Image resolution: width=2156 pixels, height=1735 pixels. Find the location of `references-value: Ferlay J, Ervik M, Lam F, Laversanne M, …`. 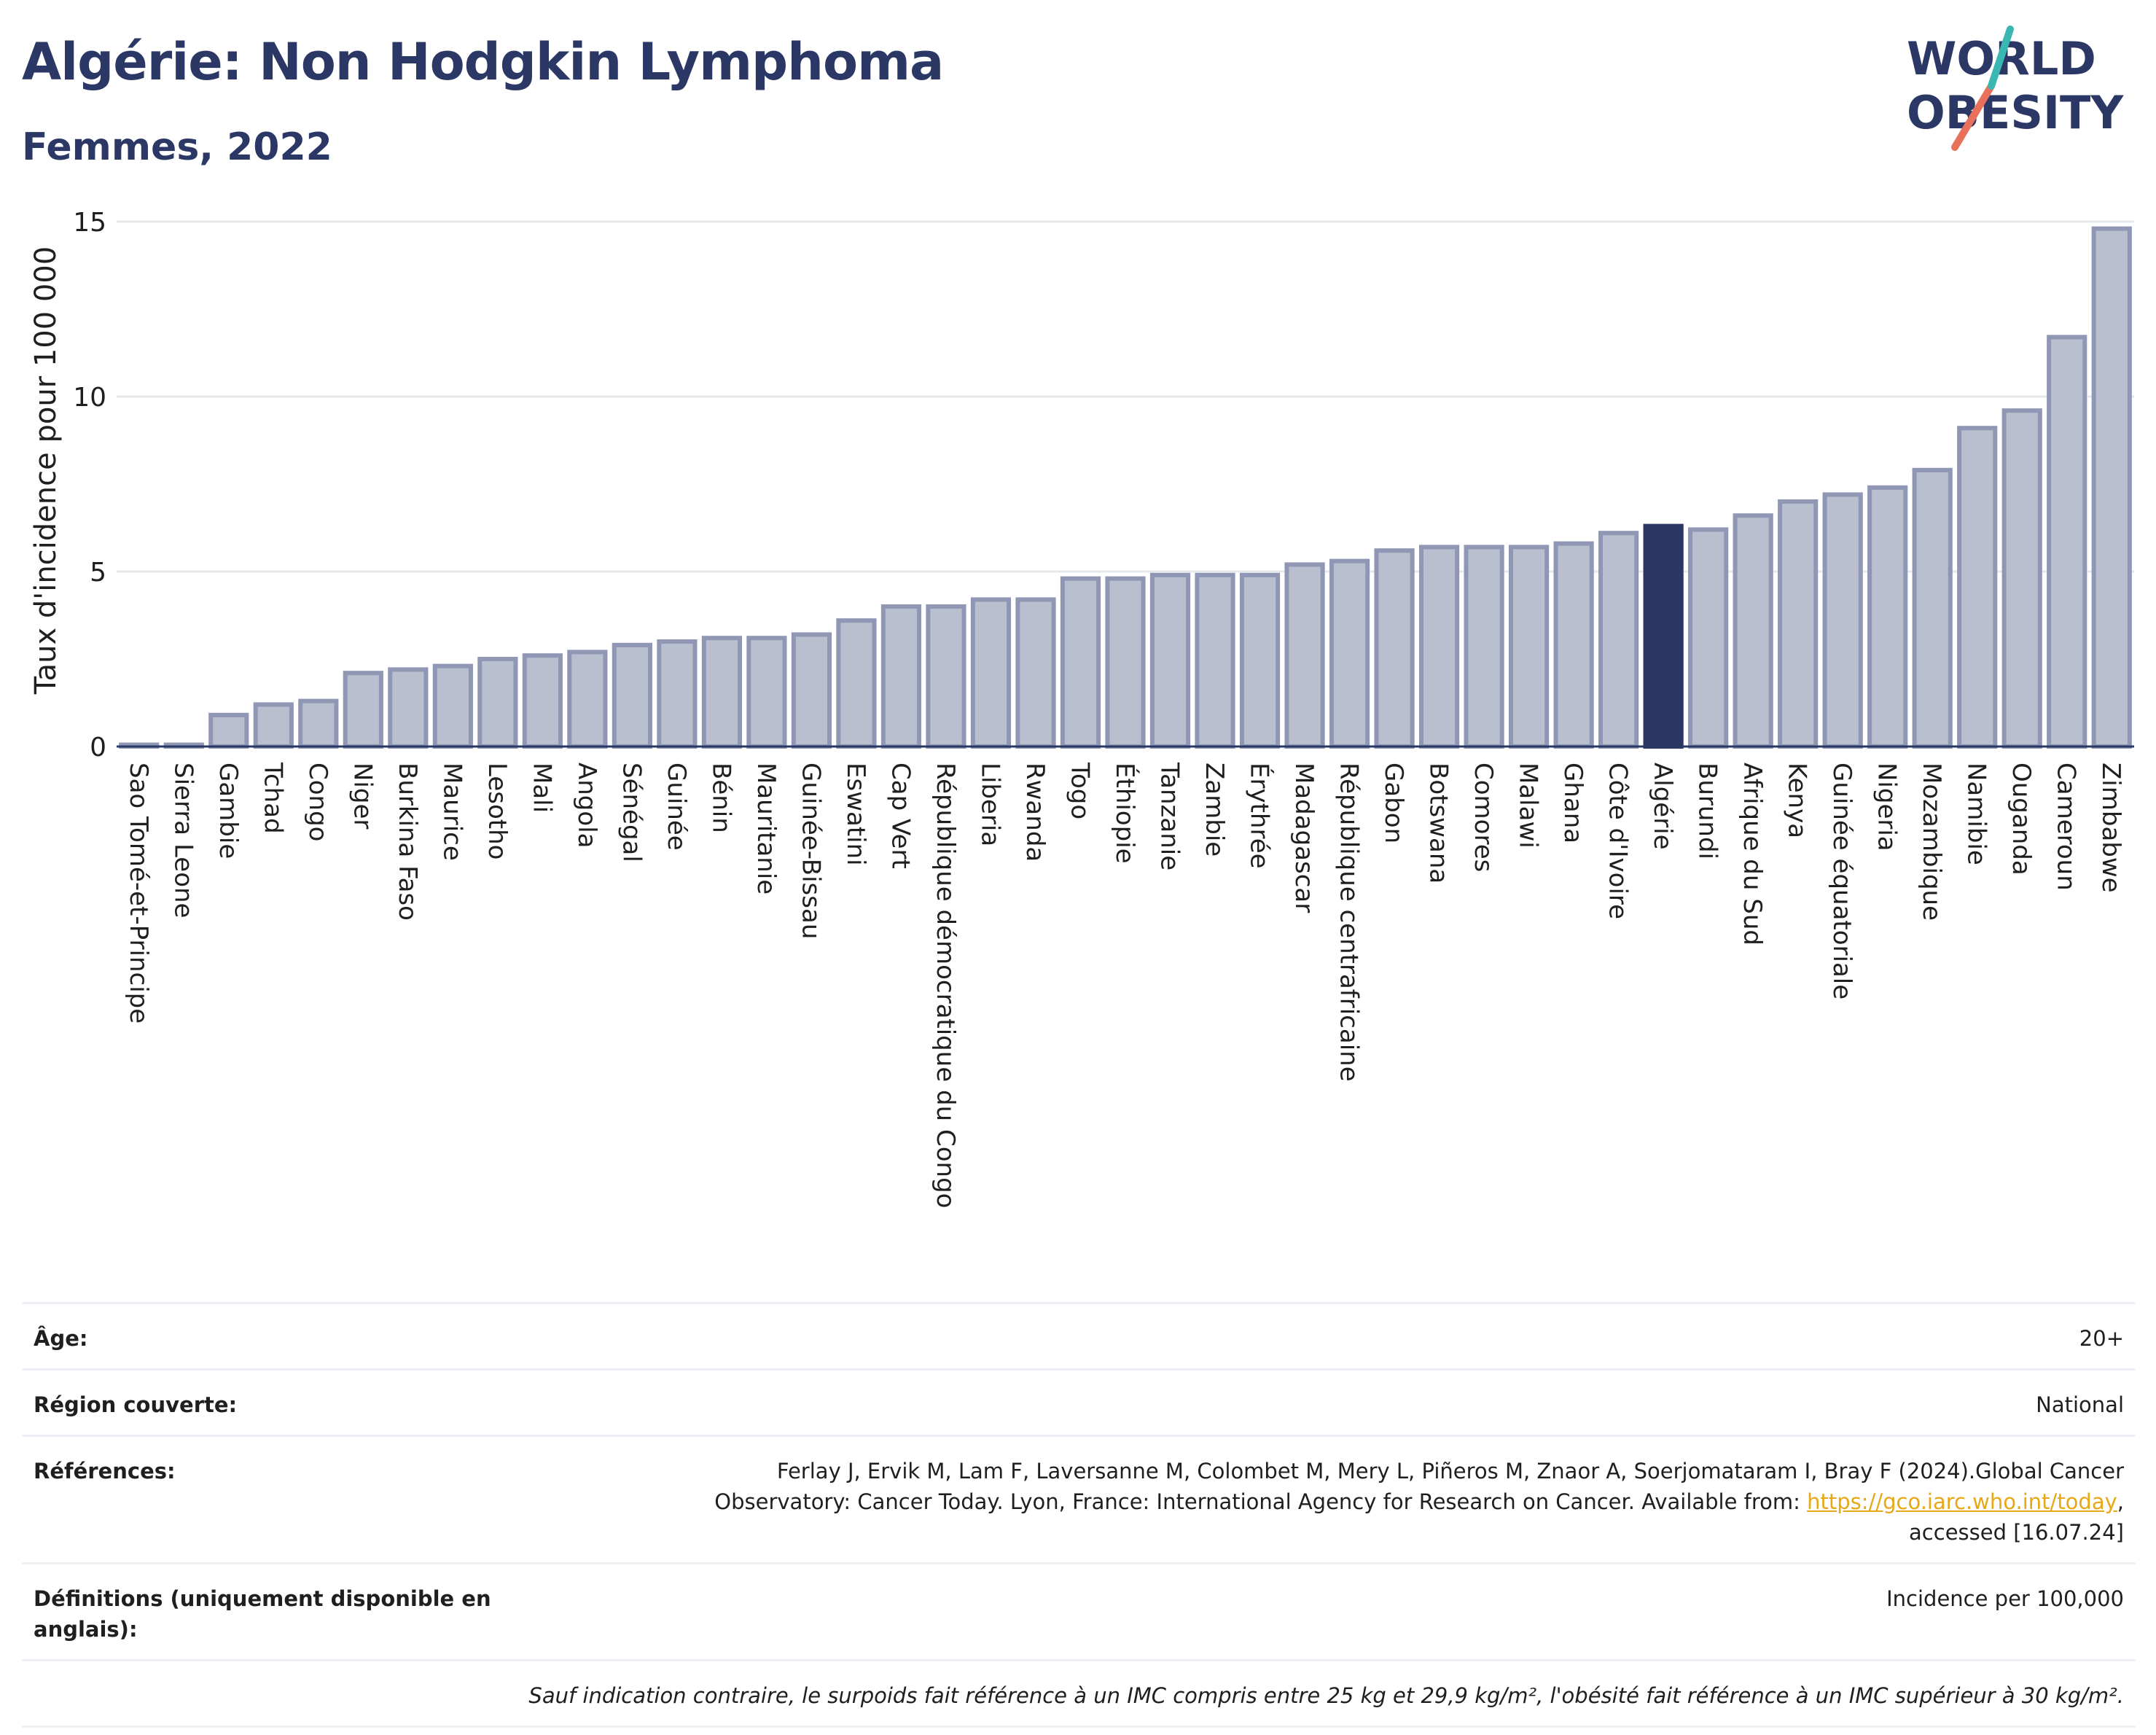

references-value: Ferlay J, Ervik M, Lam F, Laversanne M, … is located at coordinates (1330, 1502).